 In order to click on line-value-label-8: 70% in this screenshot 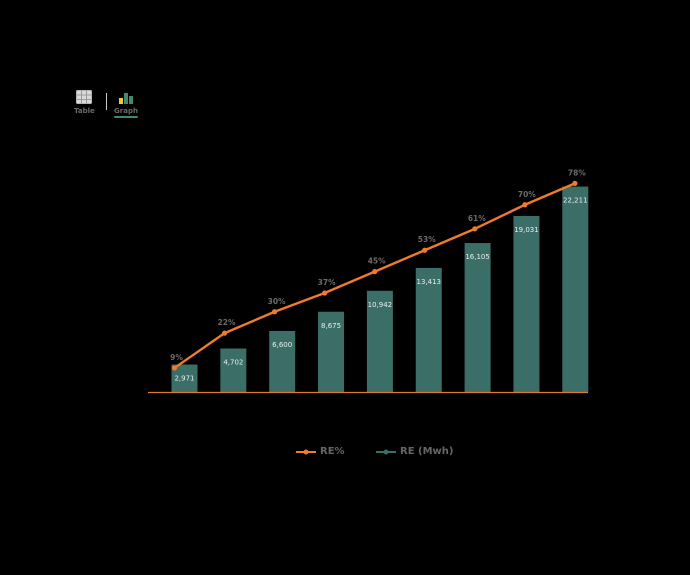, I will do `click(527, 194)`.